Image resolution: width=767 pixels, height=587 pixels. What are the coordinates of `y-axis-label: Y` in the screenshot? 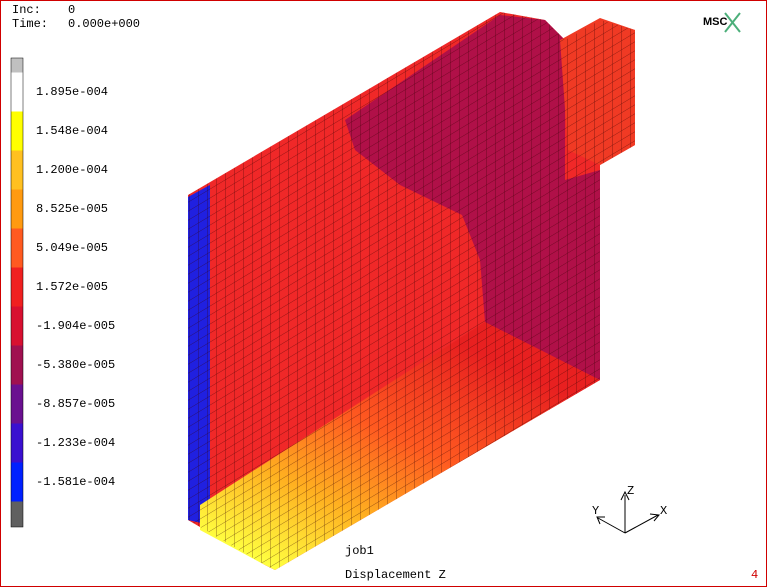 It's located at (595, 511).